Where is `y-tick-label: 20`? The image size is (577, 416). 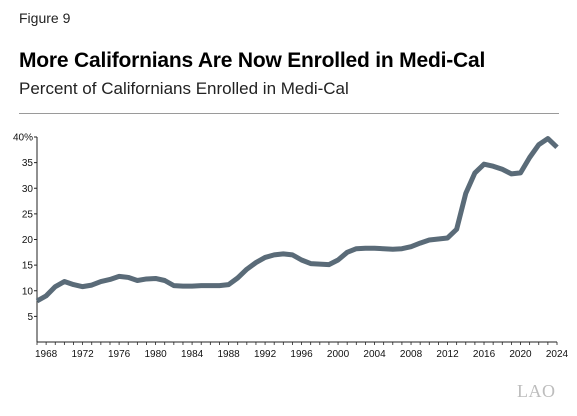 y-tick-label: 20 is located at coordinates (28, 240).